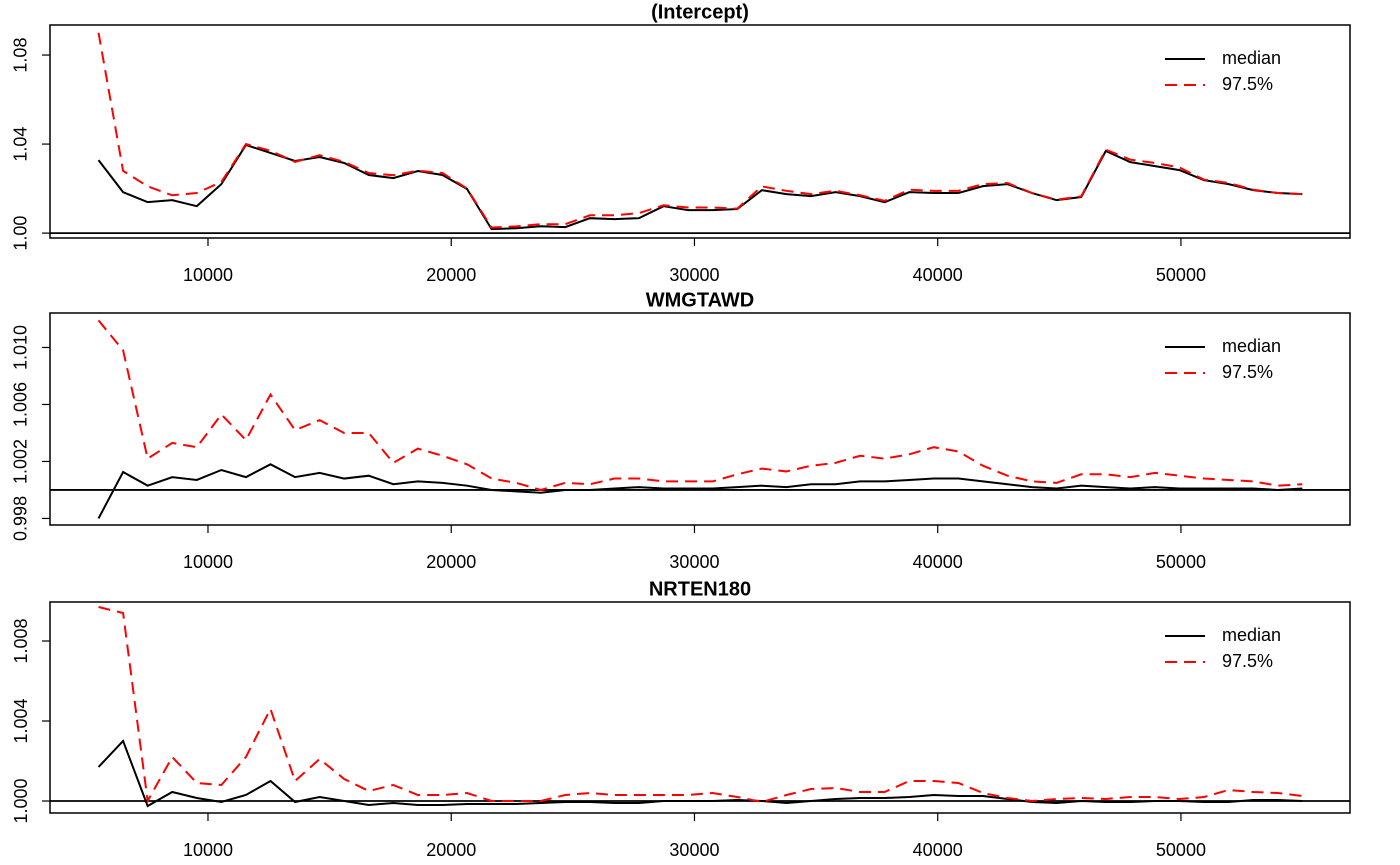 The width and height of the screenshot is (1400, 865). I want to click on y-tick-label: 1.04, so click(21, 144).